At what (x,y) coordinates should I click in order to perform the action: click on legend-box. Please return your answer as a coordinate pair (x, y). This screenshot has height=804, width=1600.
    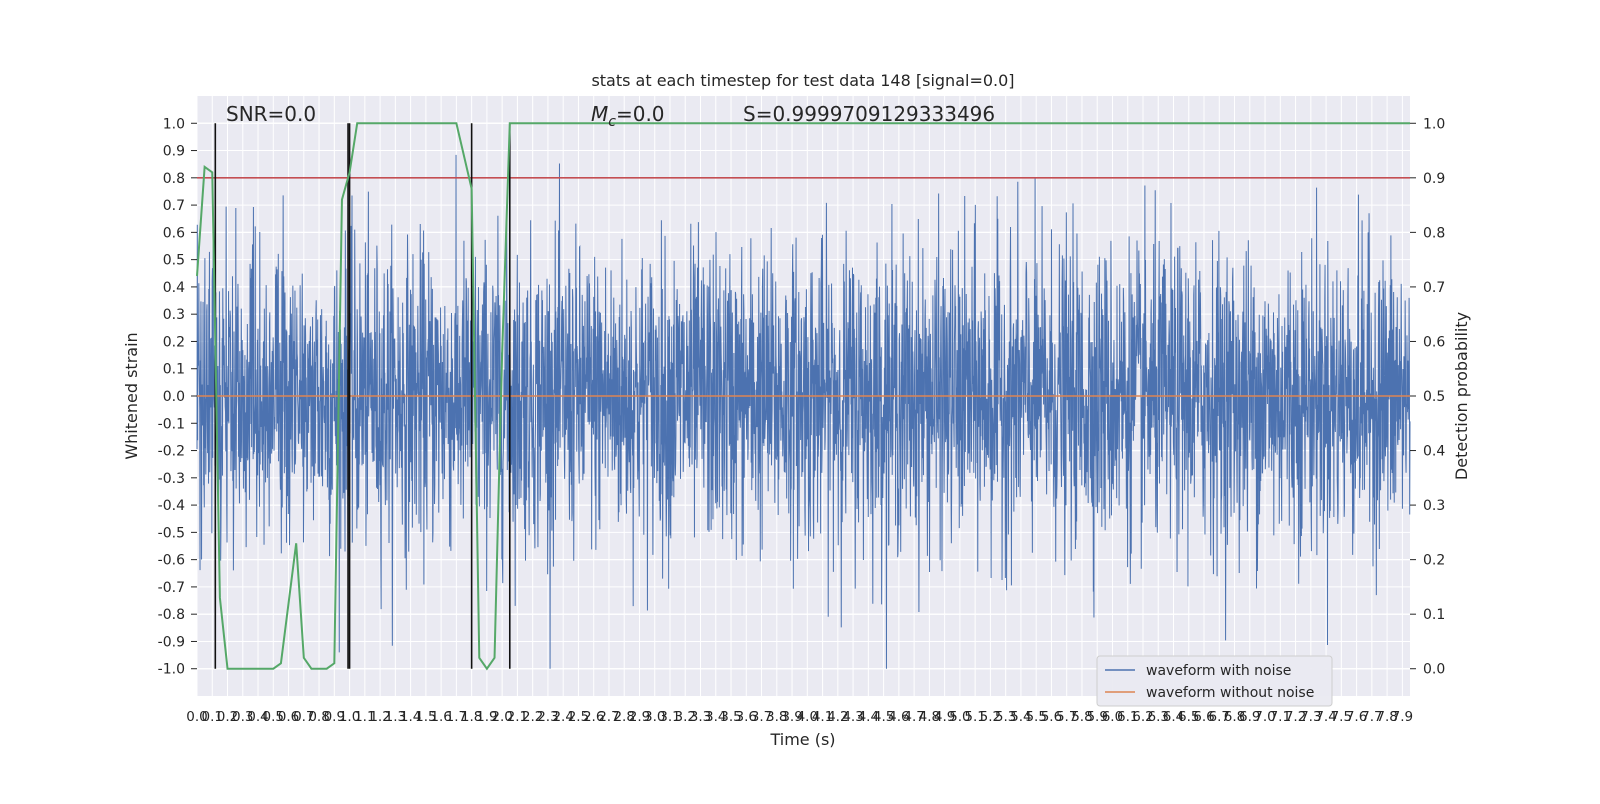
    Looking at the image, I should click on (1214, 681).